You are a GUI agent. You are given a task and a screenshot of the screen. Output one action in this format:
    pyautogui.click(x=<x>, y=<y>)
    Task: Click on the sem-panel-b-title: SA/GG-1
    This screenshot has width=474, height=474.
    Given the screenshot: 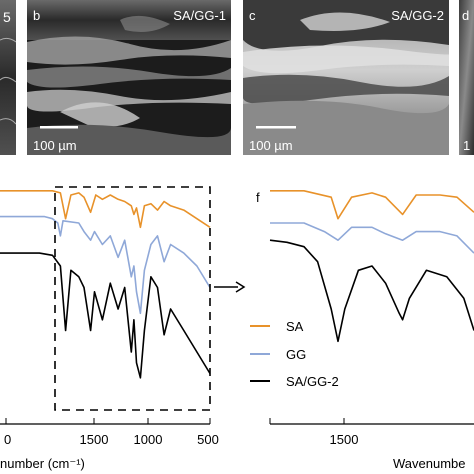 What is the action you would take?
    pyautogui.click(x=199, y=15)
    